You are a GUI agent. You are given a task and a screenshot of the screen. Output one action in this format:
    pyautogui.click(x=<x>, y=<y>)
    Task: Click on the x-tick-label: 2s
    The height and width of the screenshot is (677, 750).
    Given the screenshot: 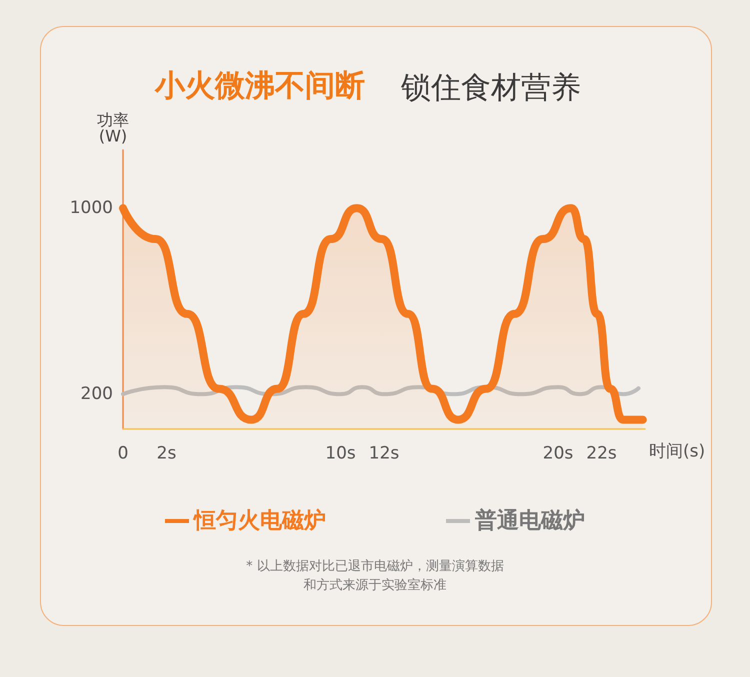 What is the action you would take?
    pyautogui.click(x=166, y=454)
    